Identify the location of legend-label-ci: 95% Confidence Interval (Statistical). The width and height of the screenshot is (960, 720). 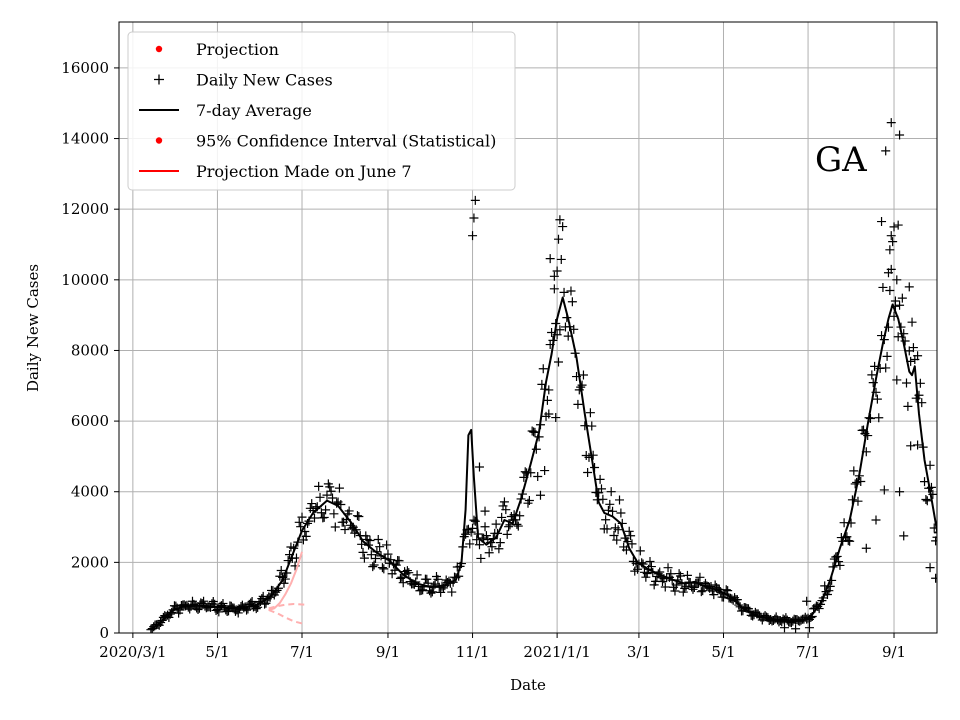
(346, 141).